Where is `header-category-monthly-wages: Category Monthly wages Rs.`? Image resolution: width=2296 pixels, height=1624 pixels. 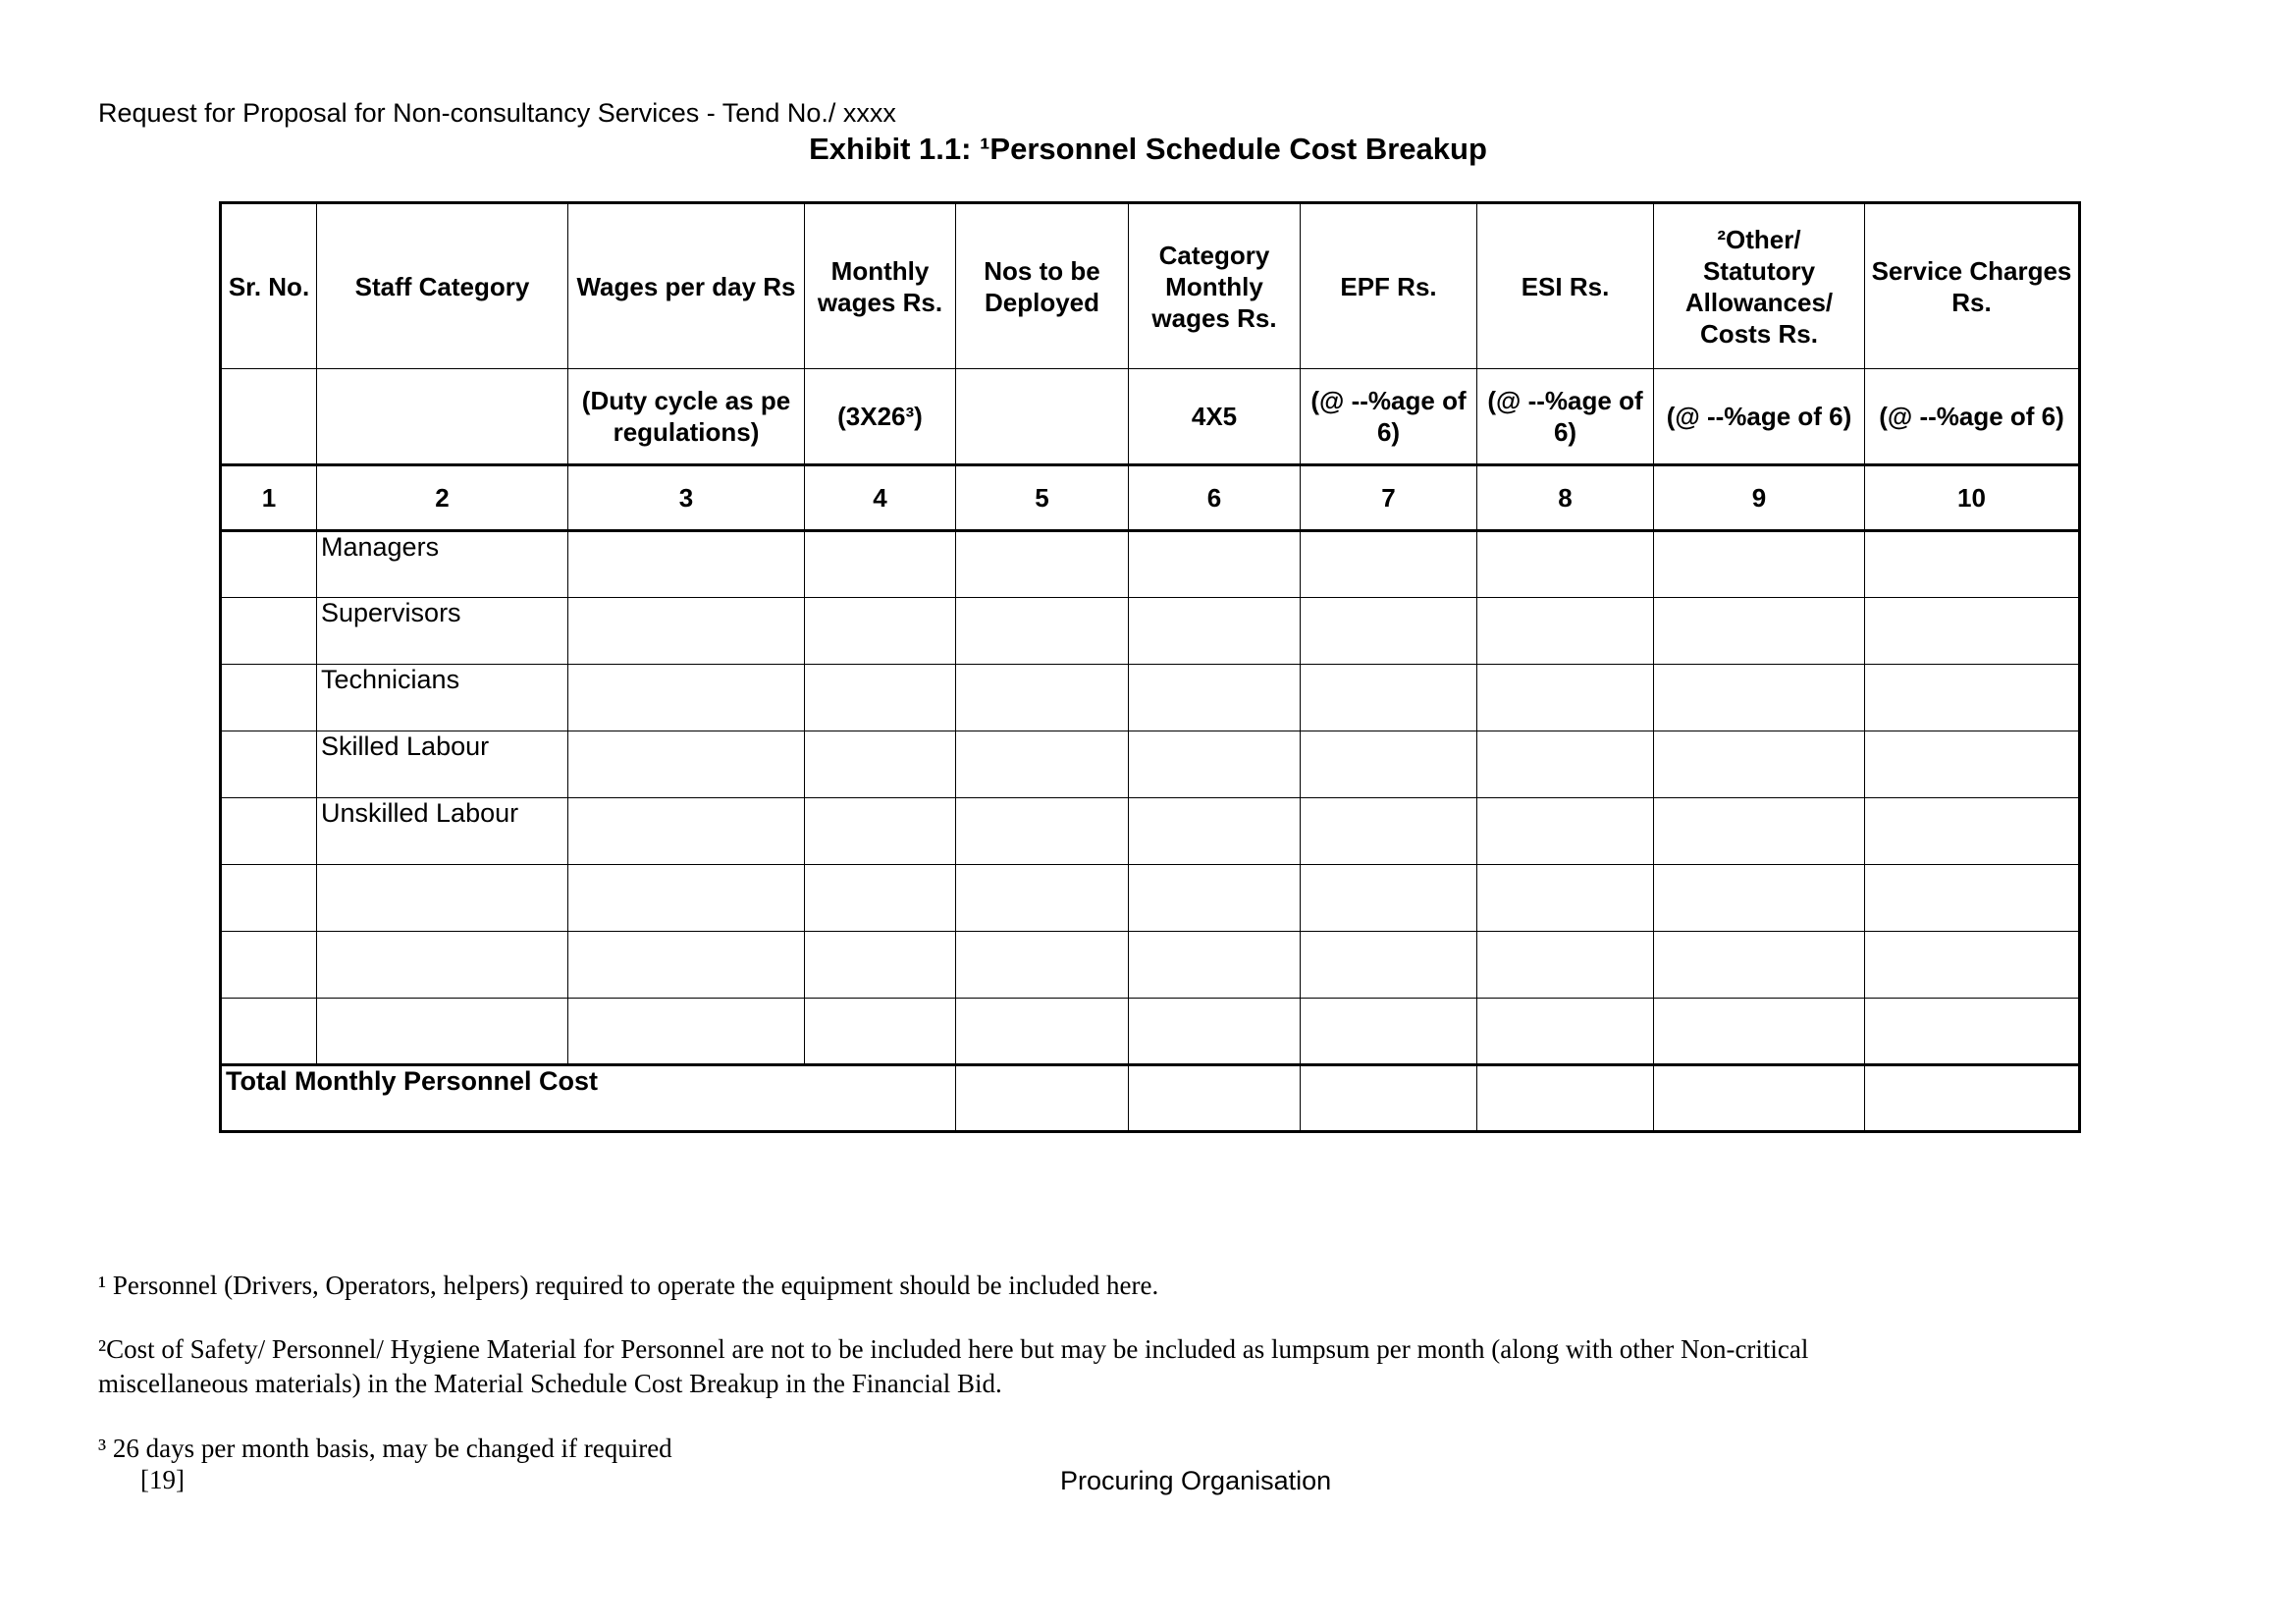
header-category-monthly-wages: Category Monthly wages Rs. is located at coordinates (1214, 285).